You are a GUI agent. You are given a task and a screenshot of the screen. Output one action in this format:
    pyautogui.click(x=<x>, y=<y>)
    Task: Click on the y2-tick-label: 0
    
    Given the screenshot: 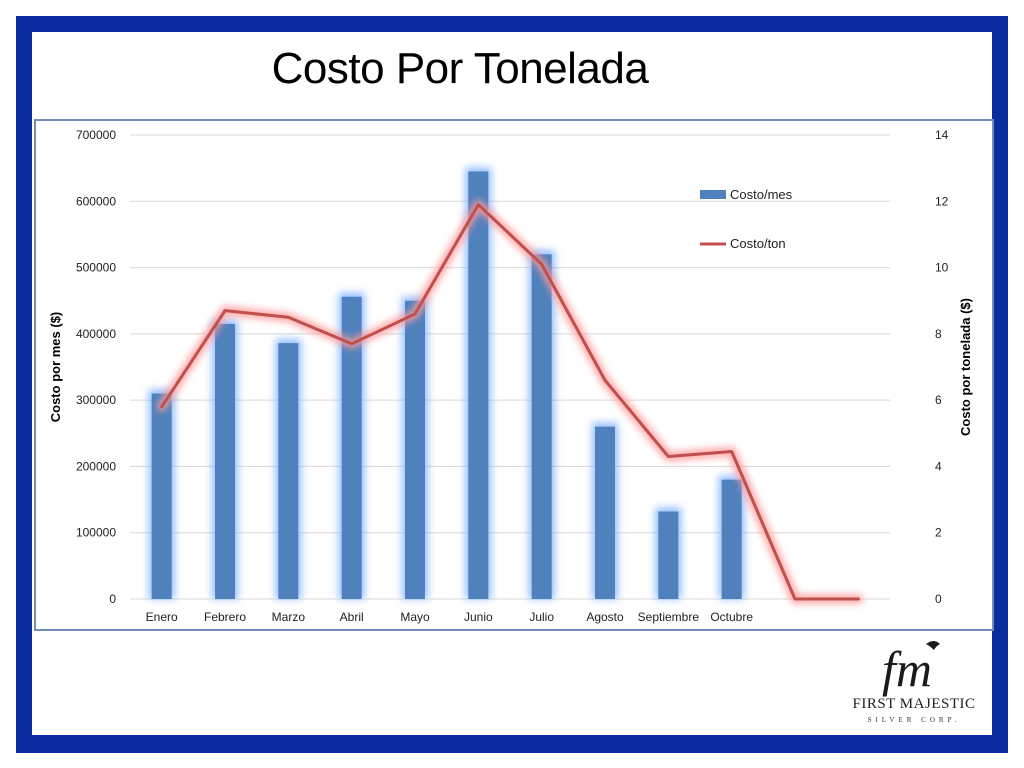 What is the action you would take?
    pyautogui.click(x=938, y=599)
    